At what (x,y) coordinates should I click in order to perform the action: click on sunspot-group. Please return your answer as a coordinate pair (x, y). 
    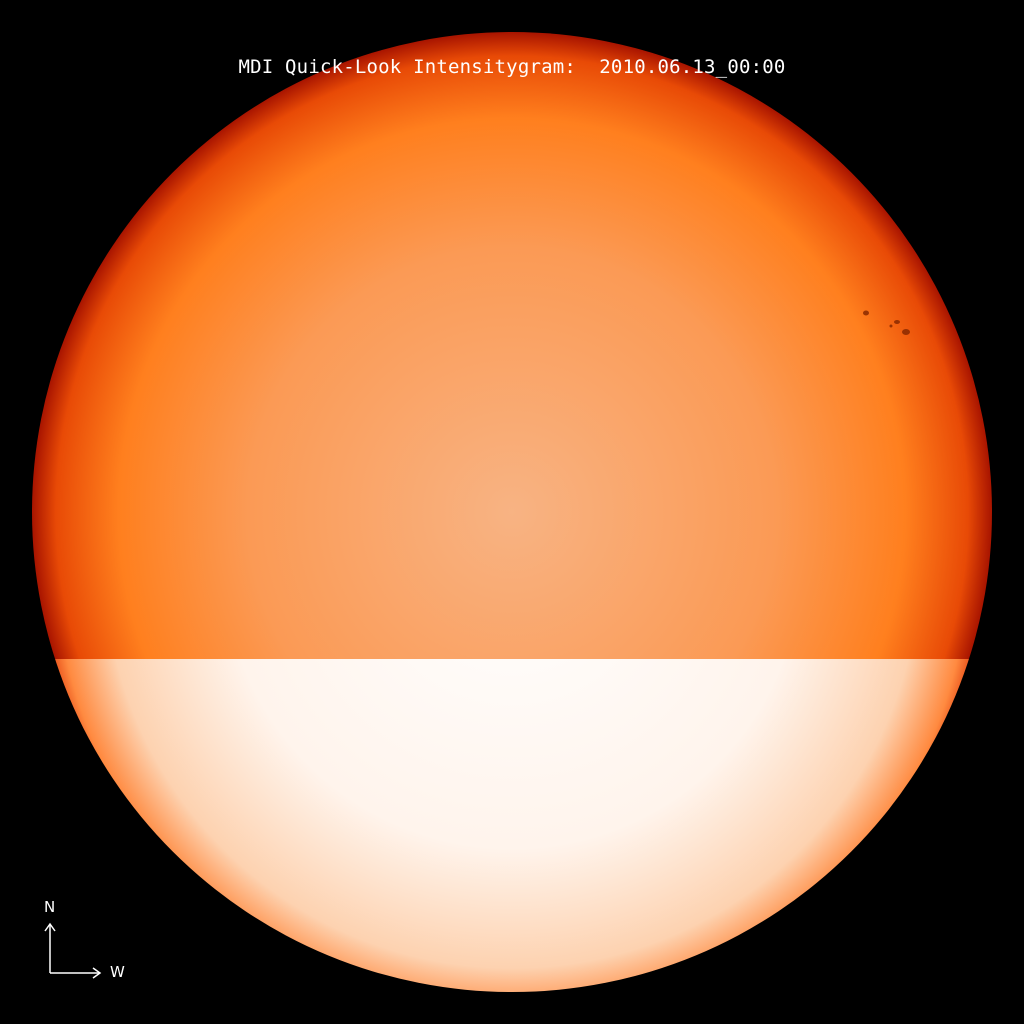
    Looking at the image, I should click on (886, 322).